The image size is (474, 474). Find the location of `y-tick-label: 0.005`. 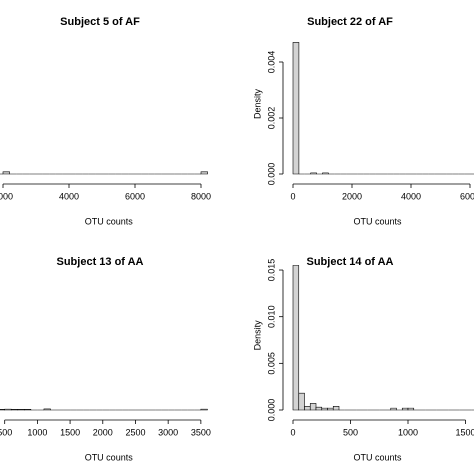

y-tick-label: 0.005 is located at coordinates (271, 363).